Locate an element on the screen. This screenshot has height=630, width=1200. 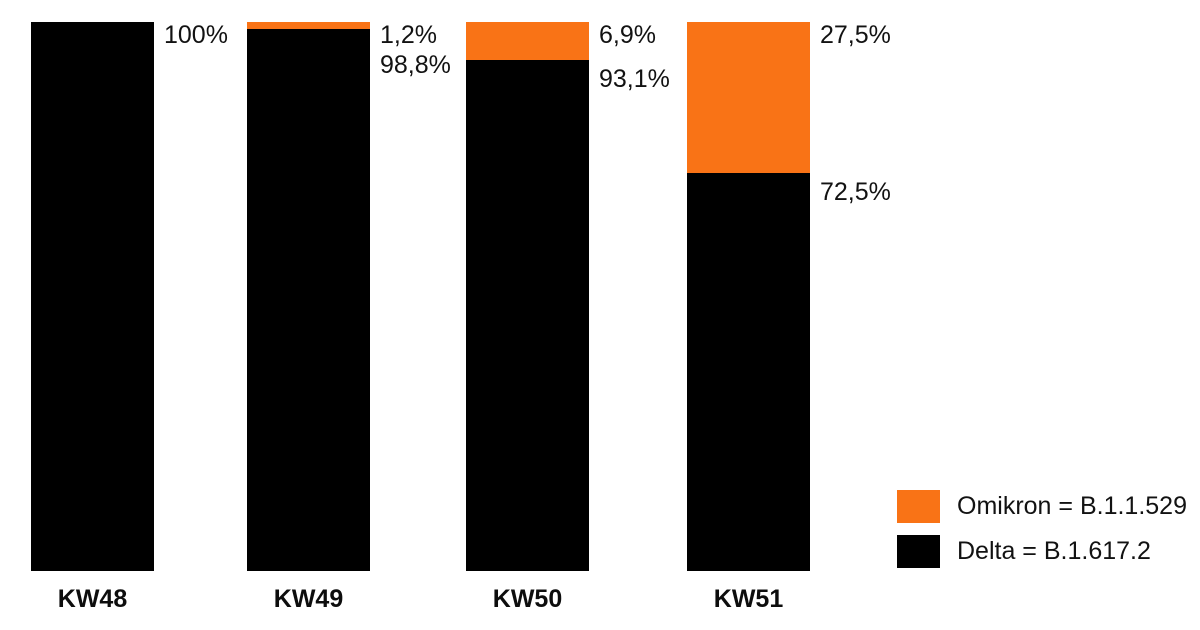
value-label-delta-kw48: 100% is located at coordinates (196, 35).